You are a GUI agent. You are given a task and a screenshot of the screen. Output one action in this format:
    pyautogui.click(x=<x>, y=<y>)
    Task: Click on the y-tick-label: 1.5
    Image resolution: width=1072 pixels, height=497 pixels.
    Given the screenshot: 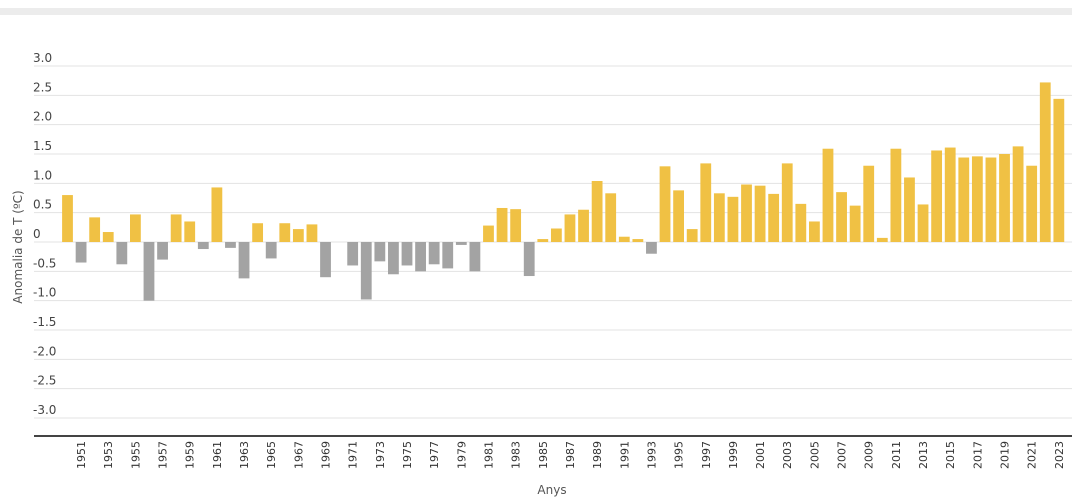 What is the action you would take?
    pyautogui.click(x=42, y=146)
    